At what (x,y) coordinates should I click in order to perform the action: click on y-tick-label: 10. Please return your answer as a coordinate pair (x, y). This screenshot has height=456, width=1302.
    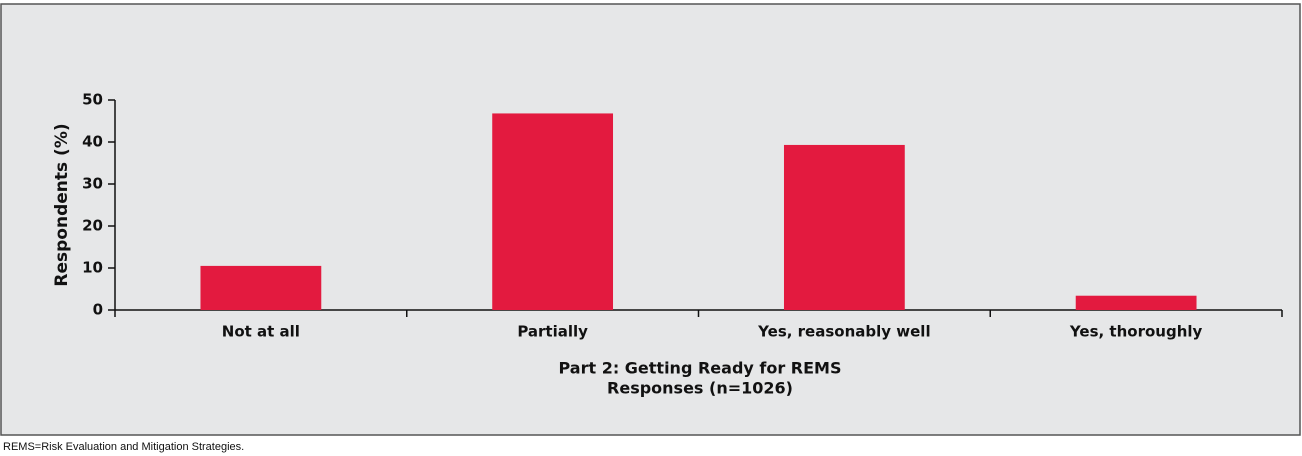
    Looking at the image, I should click on (92, 268).